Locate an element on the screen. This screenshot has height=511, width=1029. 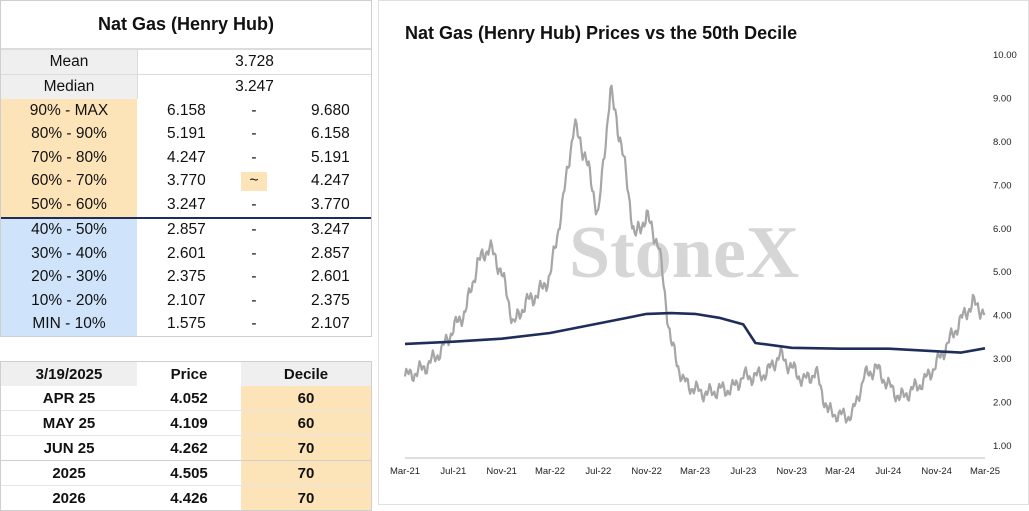
y-tick-label: 10.00 is located at coordinates (1005, 55).